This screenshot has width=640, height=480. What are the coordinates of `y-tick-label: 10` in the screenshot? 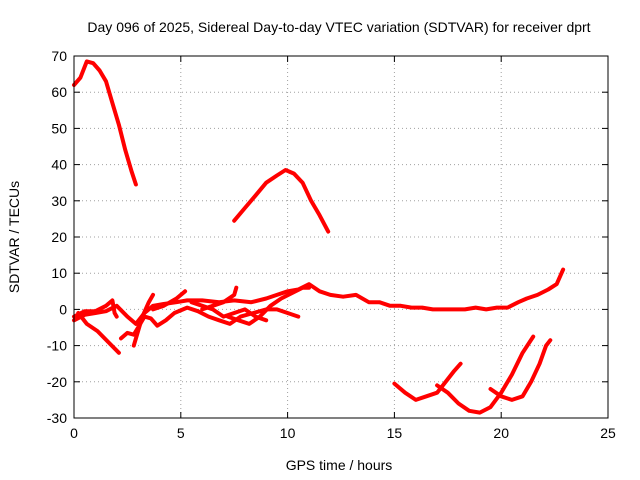 It's located at (59, 273).